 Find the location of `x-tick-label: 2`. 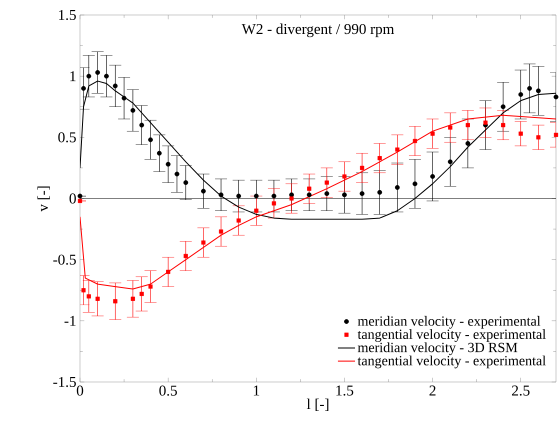

x-tick-label: 2 is located at coordinates (433, 391).